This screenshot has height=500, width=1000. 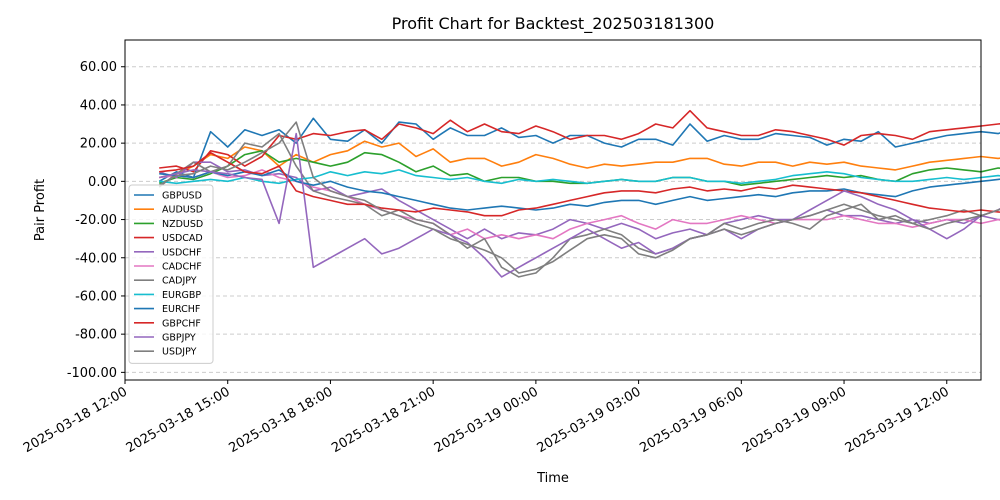 What do you see at coordinates (182, 252) in the screenshot?
I see `legend-label: USDCHF` at bounding box center [182, 252].